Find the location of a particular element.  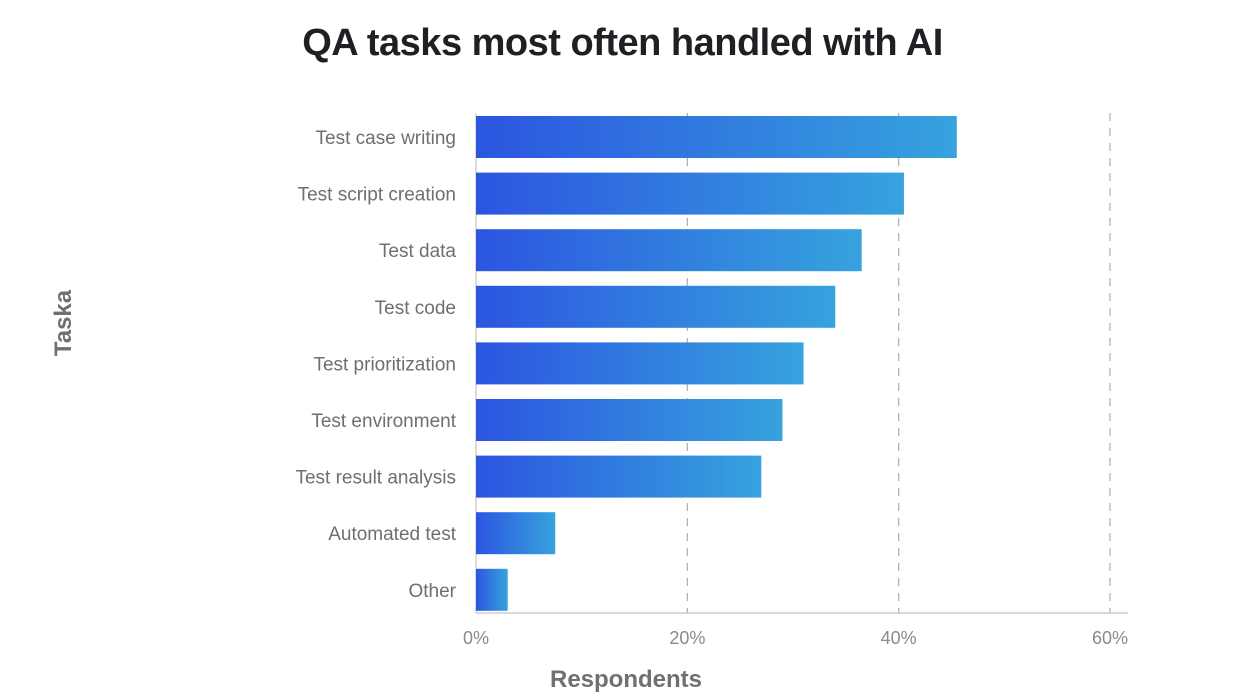

category-label: Other is located at coordinates (432, 591).